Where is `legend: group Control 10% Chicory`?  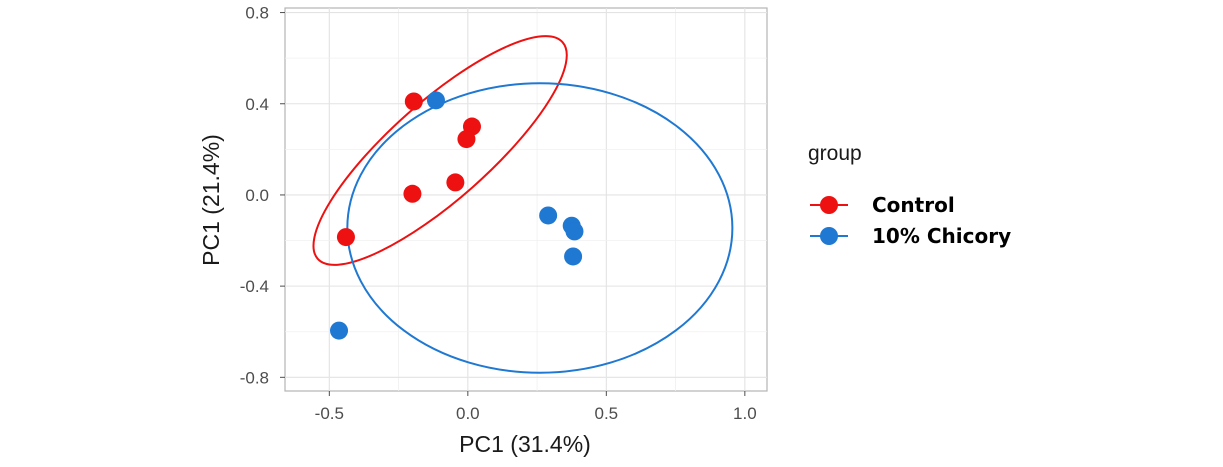
legend: group Control 10% Chicory is located at coordinates (909, 195).